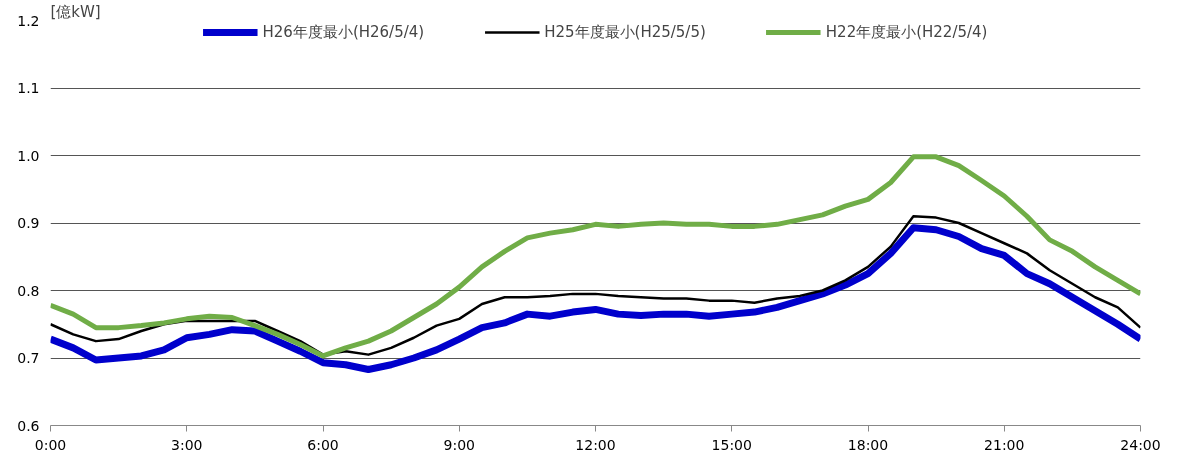 The height and width of the screenshot is (463, 1192). I want to click on y-tick-label: 0.8, so click(28, 290).